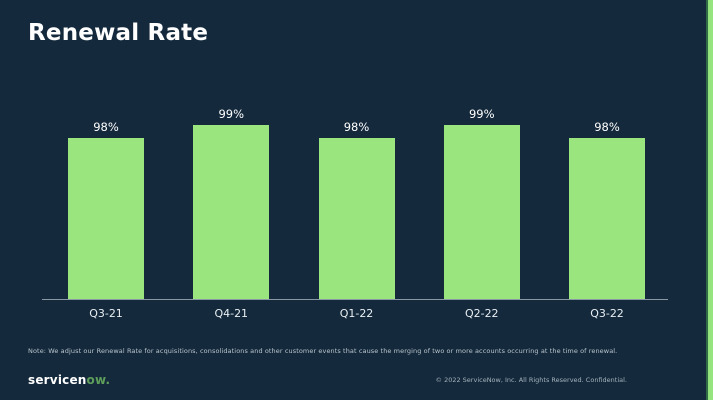 The height and width of the screenshot is (400, 713). What do you see at coordinates (709, 200) in the screenshot?
I see `right-accent-strip` at bounding box center [709, 200].